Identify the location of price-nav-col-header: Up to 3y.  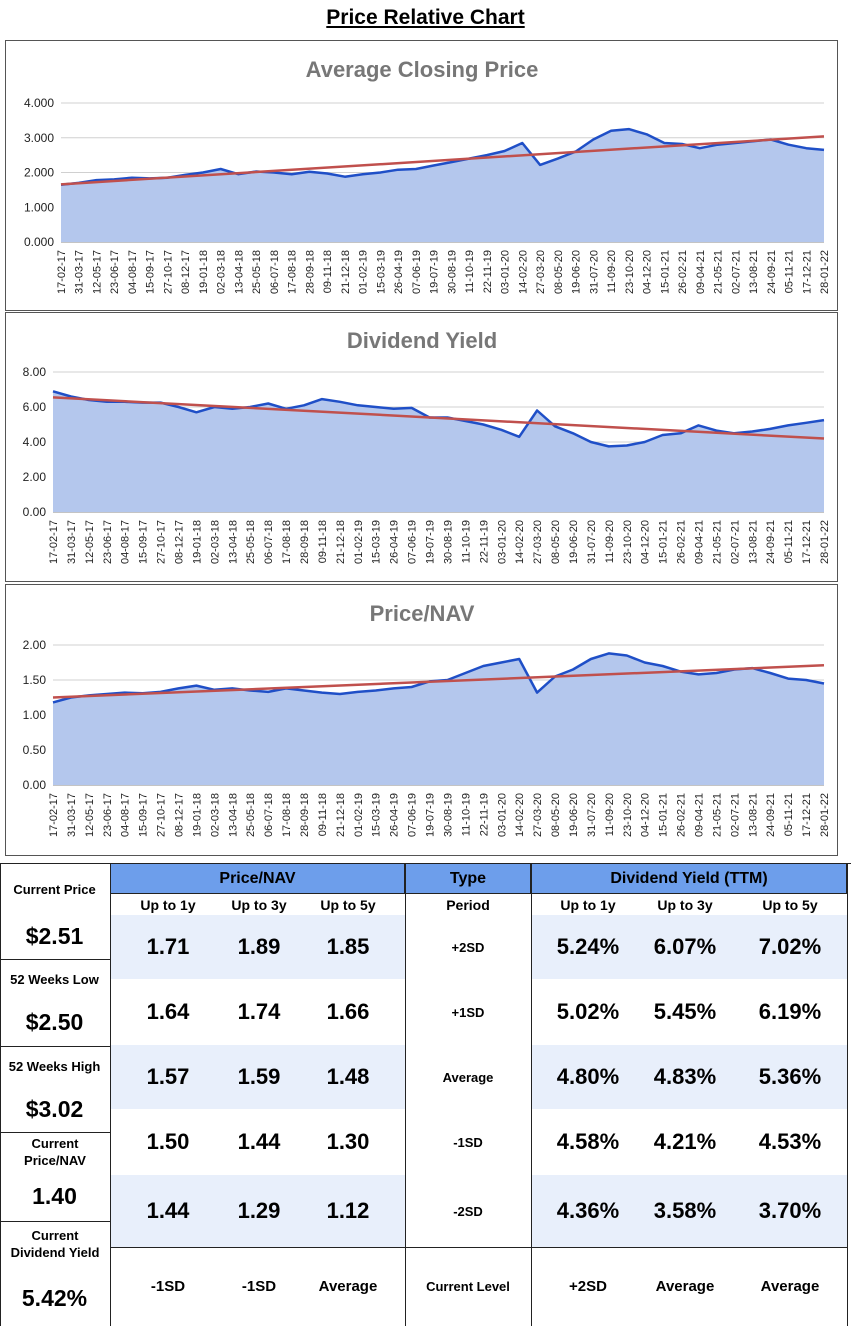
(259, 904).